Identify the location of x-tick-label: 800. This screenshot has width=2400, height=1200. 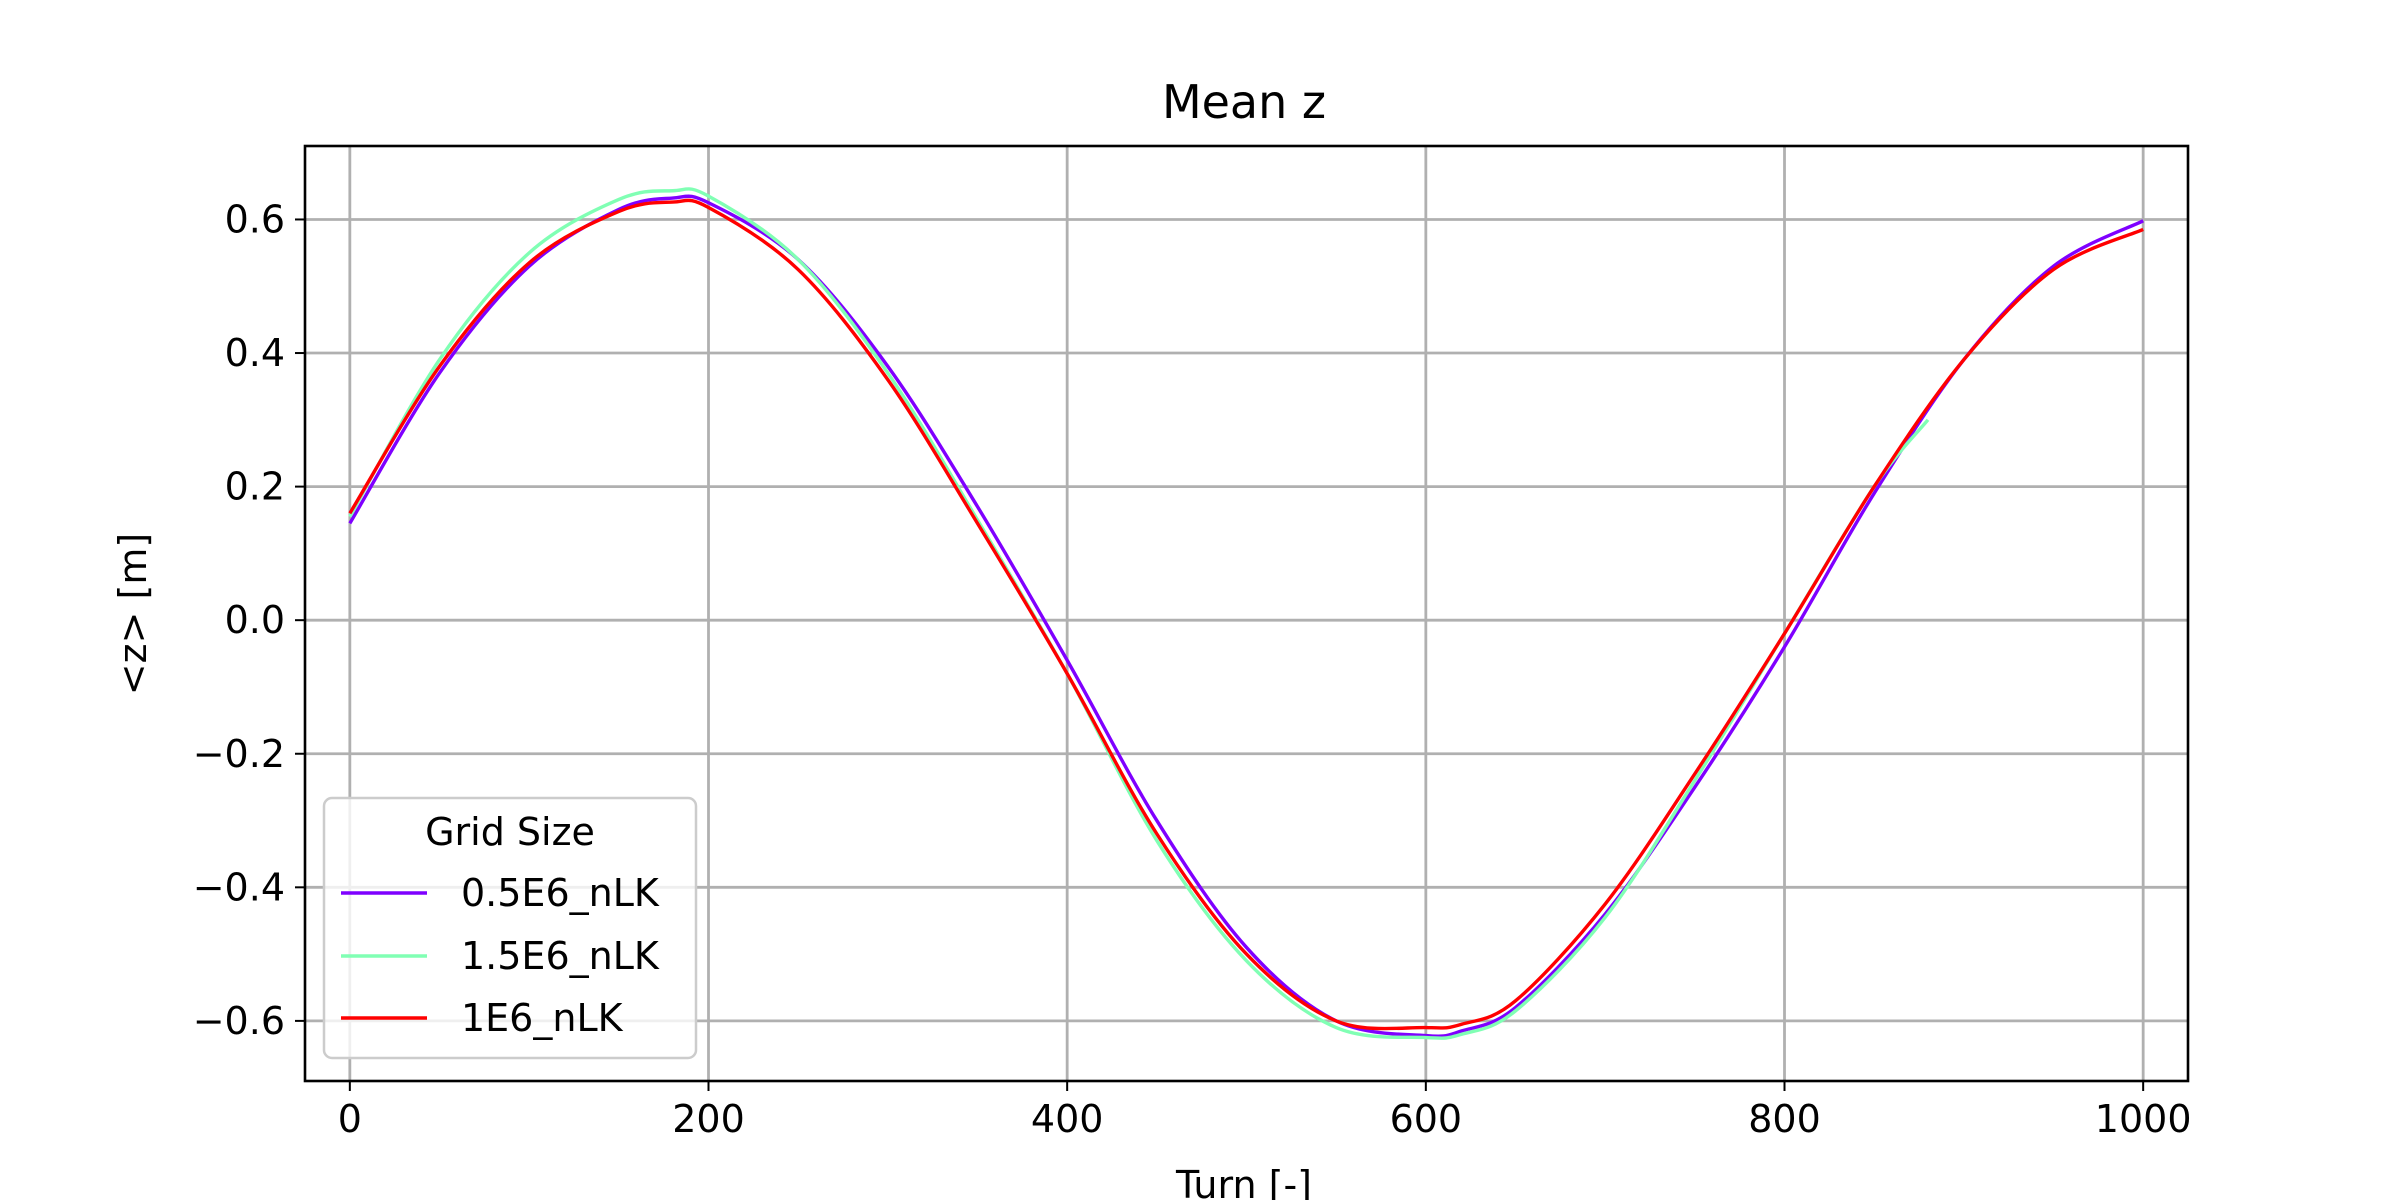
(1784, 1119).